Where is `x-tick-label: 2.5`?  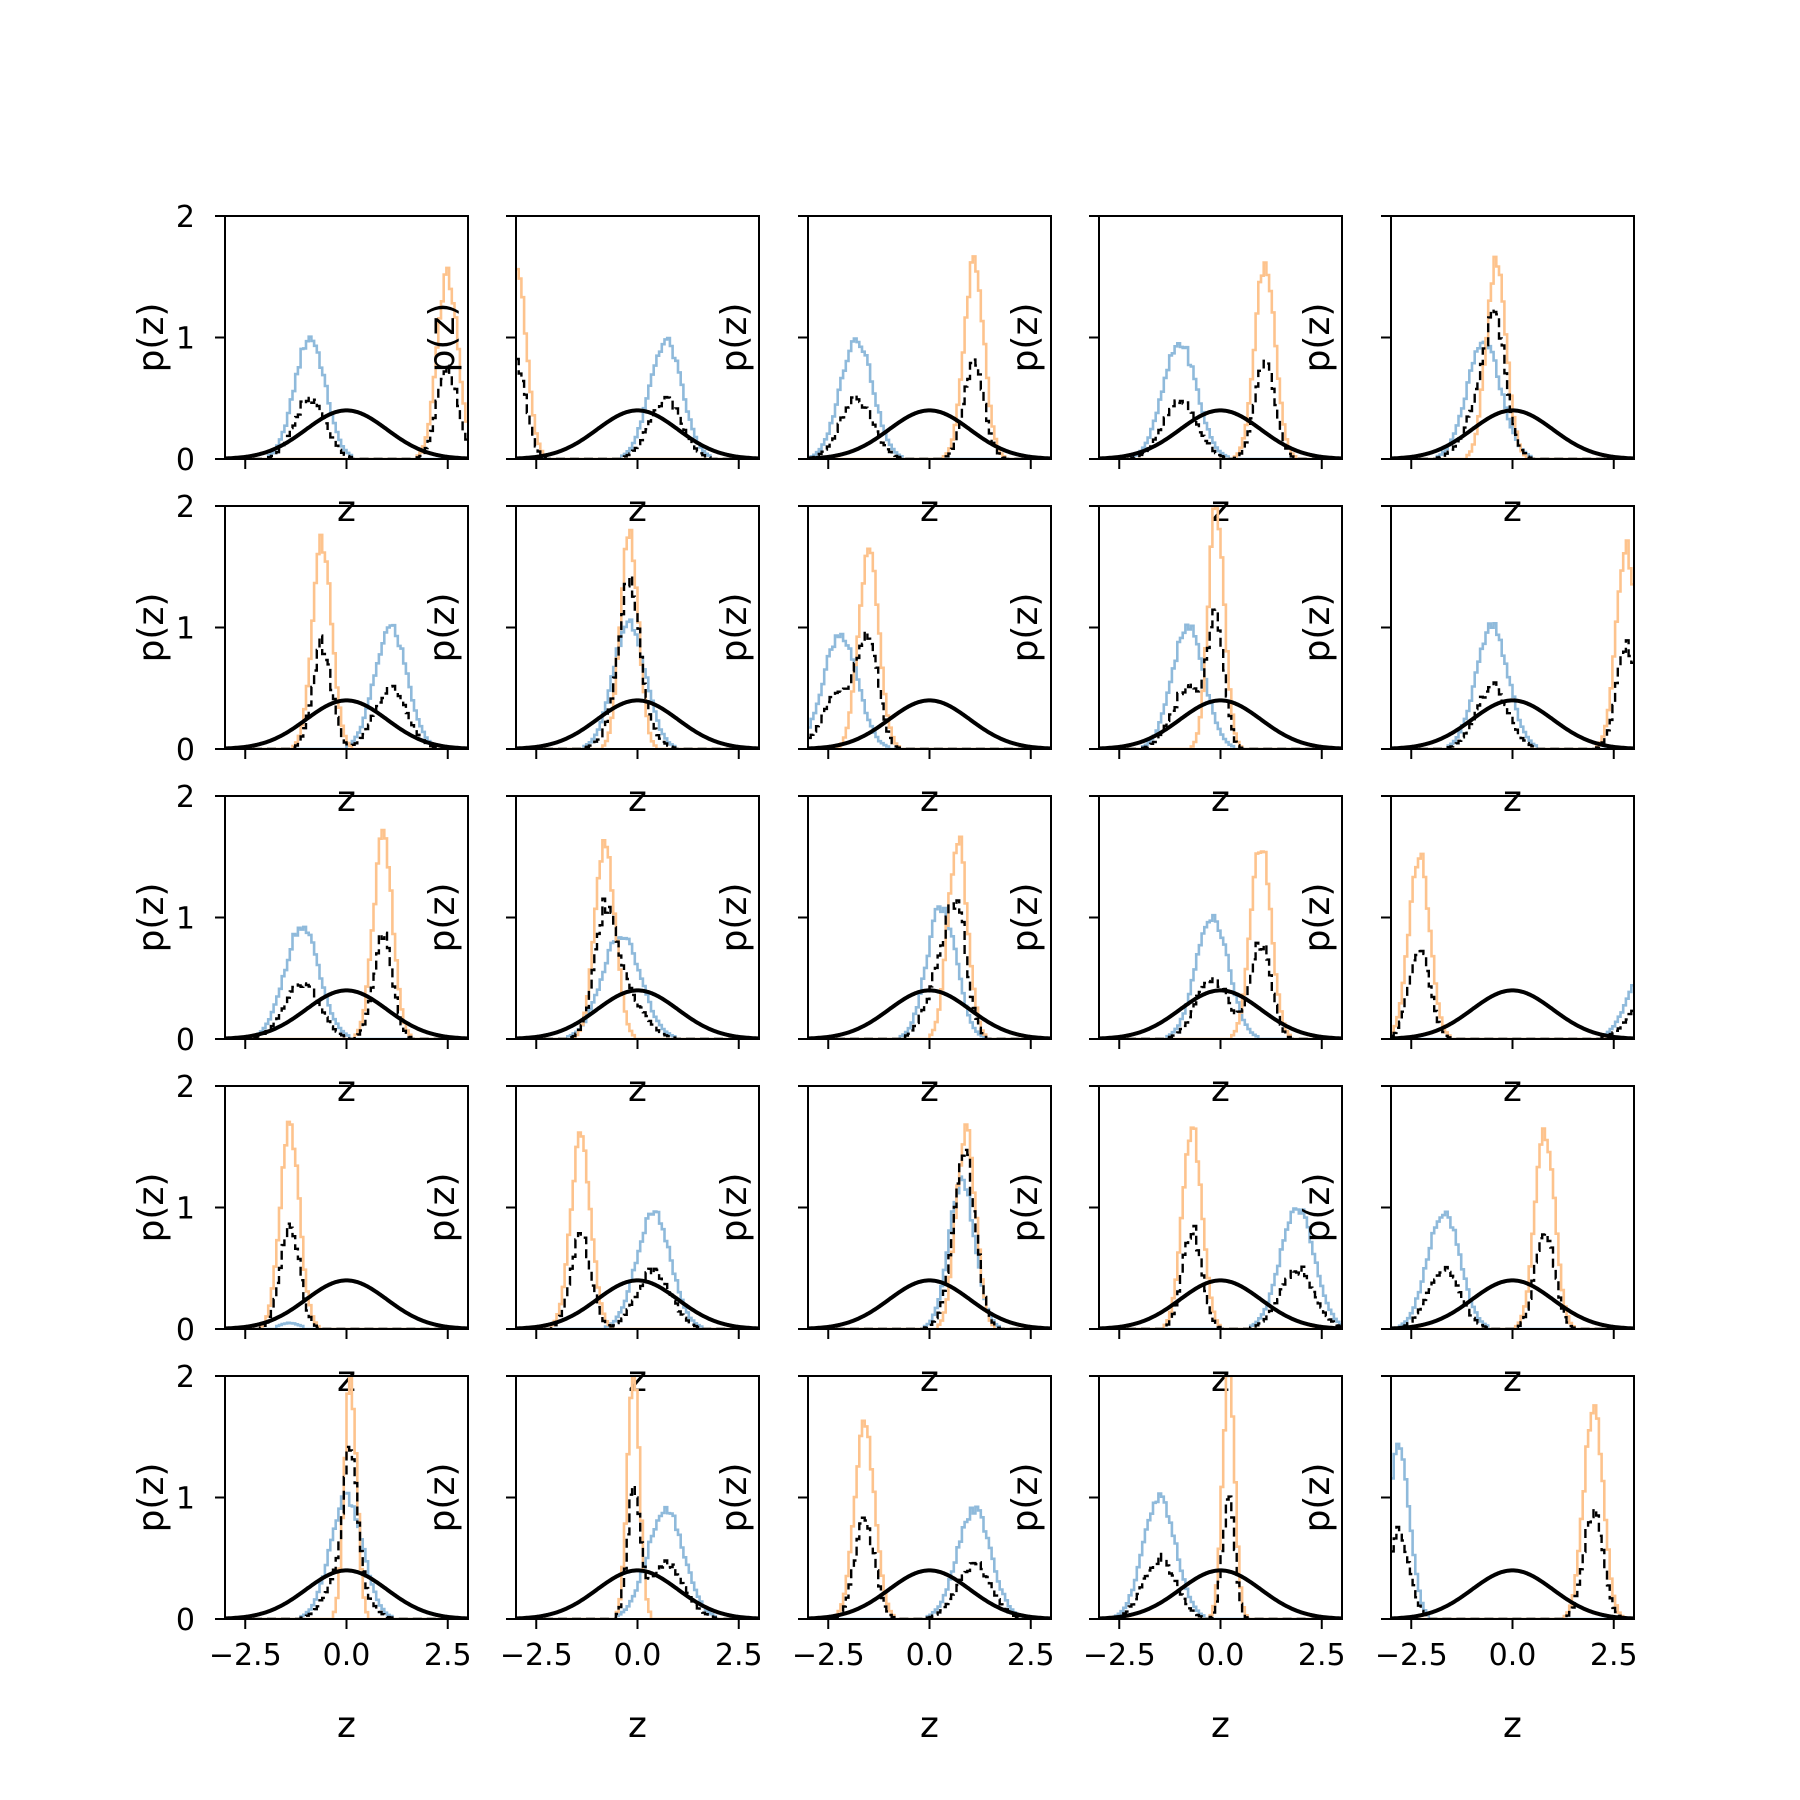 x-tick-label: 2.5 is located at coordinates (448, 1655).